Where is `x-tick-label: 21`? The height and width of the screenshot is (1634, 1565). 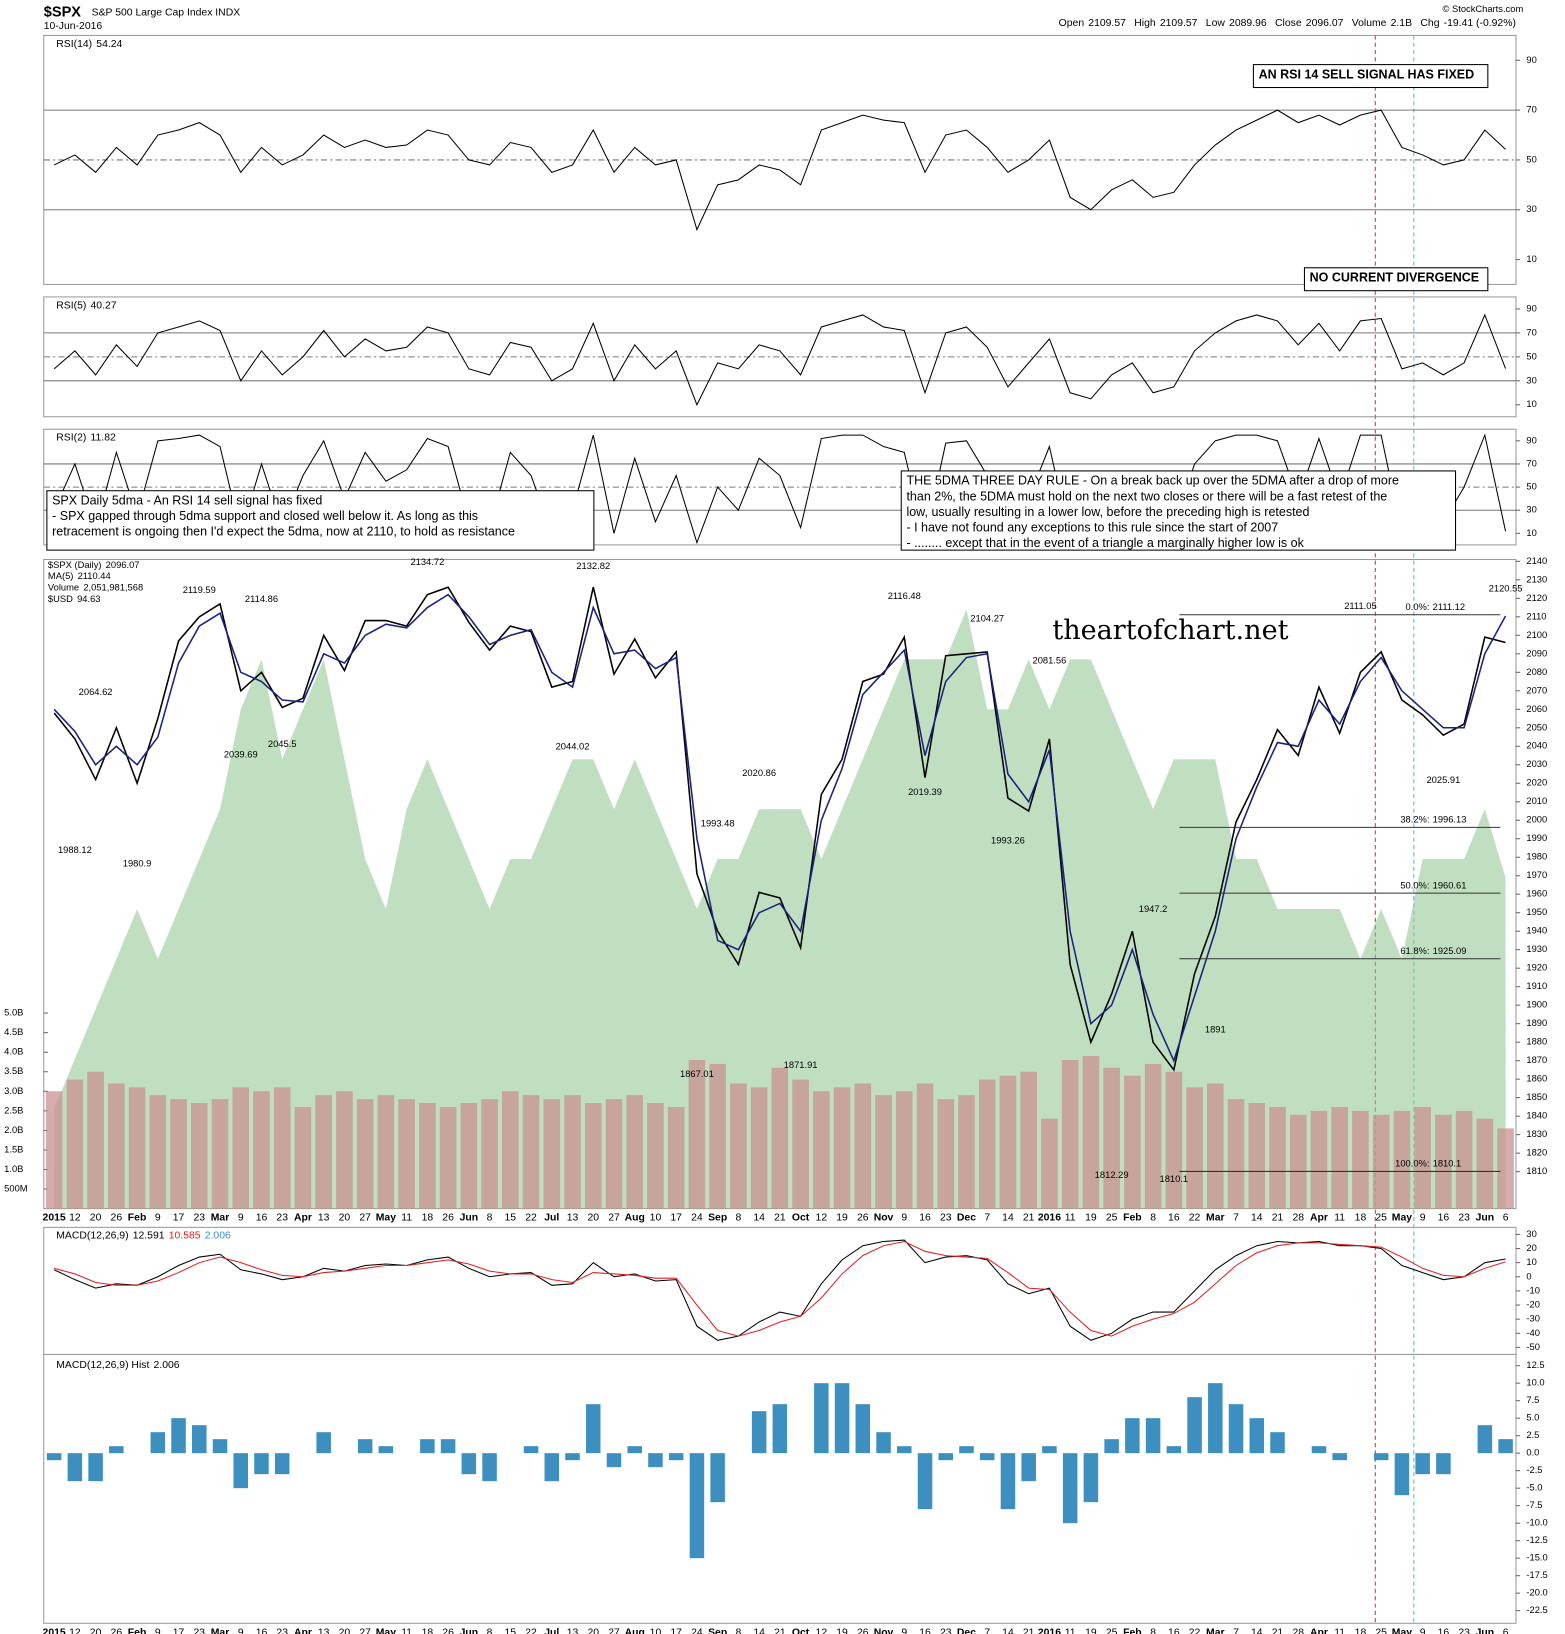 x-tick-label: 21 is located at coordinates (1278, 1218).